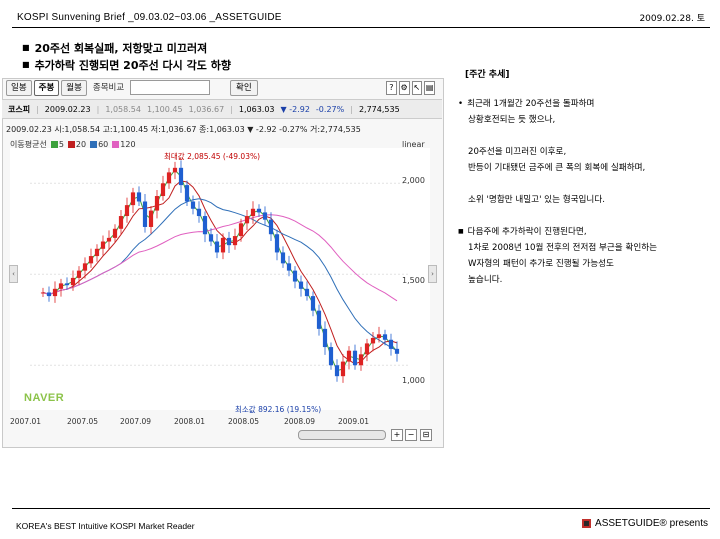 This screenshot has height=539, width=720. What do you see at coordinates (126, 65) in the screenshot?
I see `headline-bullet: 추가하락 진행되면 20주선 다시 각도 하향` at bounding box center [126, 65].